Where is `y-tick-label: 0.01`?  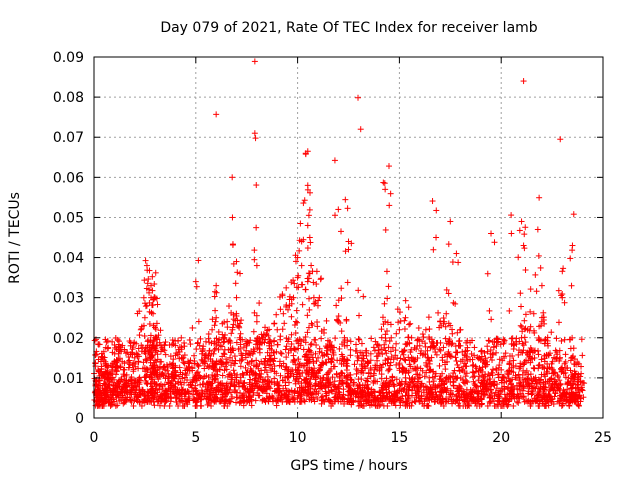 y-tick-label: 0.01 is located at coordinates (68, 379).